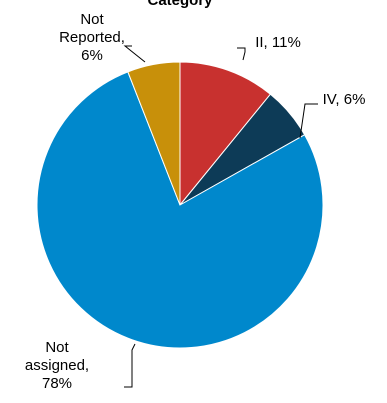 This screenshot has width=387, height=403. I want to click on slice-label-line: 6%, so click(92, 55).